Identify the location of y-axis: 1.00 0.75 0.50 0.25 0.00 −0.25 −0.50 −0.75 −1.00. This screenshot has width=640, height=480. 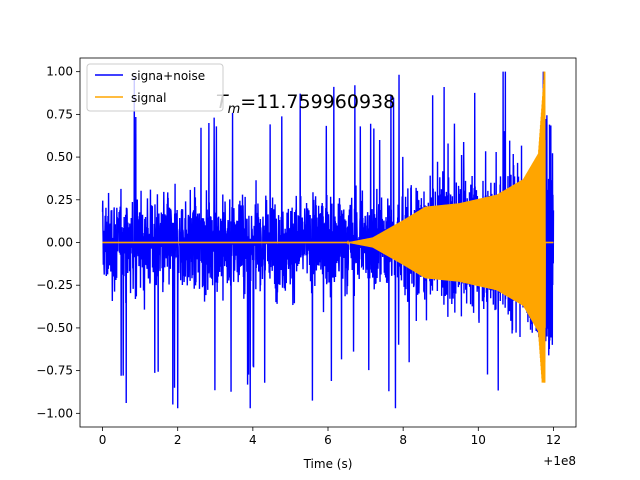
(58, 242).